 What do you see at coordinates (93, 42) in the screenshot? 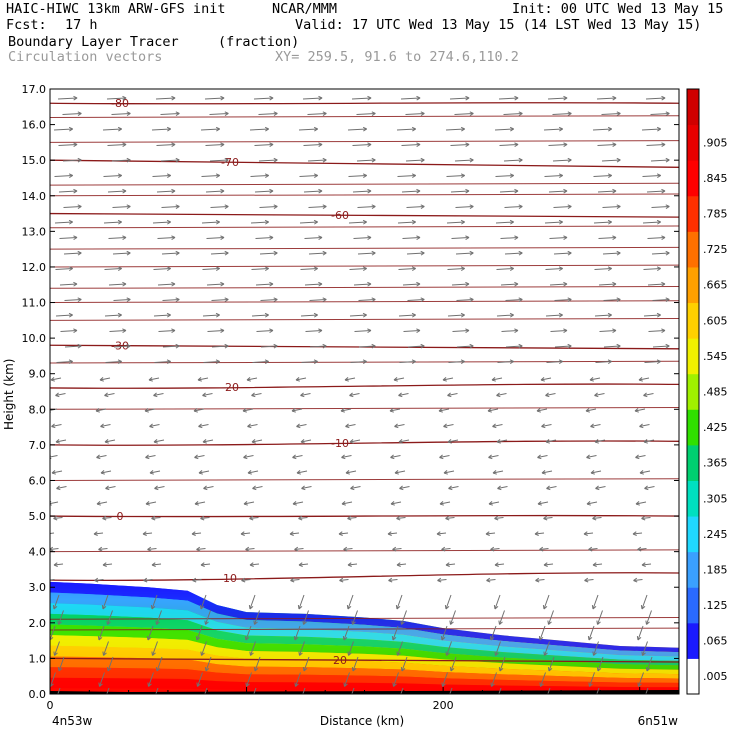
I see `field-name: Boundary Layer Tracer` at bounding box center [93, 42].